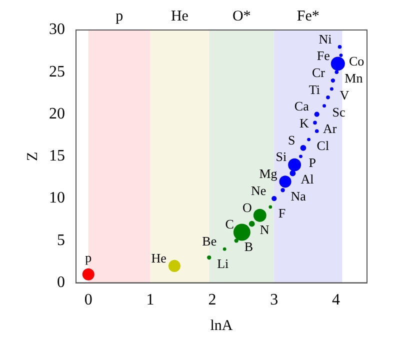 This screenshot has width=407, height=349. What do you see at coordinates (57, 29) in the screenshot?
I see `y-tick-label: 30` at bounding box center [57, 29].